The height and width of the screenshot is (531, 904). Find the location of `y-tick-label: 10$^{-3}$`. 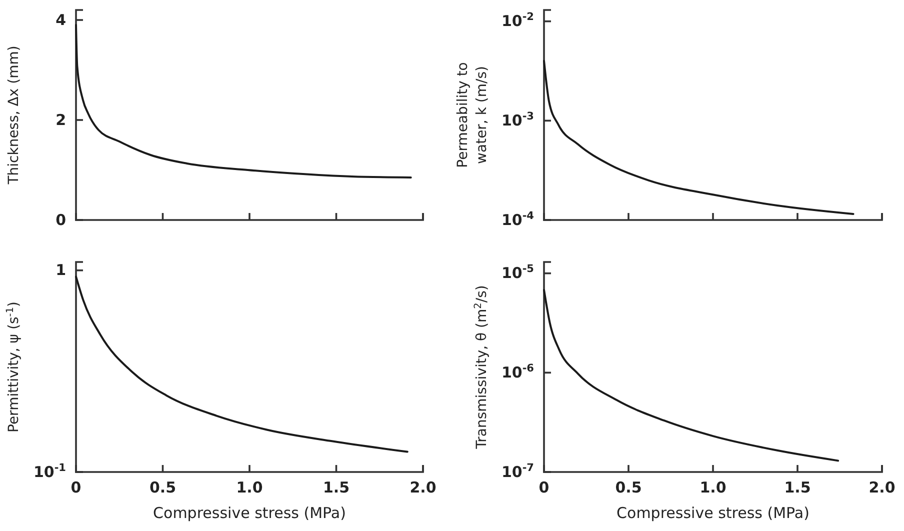

y-tick-label: 10$^{-3}$ is located at coordinates (517, 120).